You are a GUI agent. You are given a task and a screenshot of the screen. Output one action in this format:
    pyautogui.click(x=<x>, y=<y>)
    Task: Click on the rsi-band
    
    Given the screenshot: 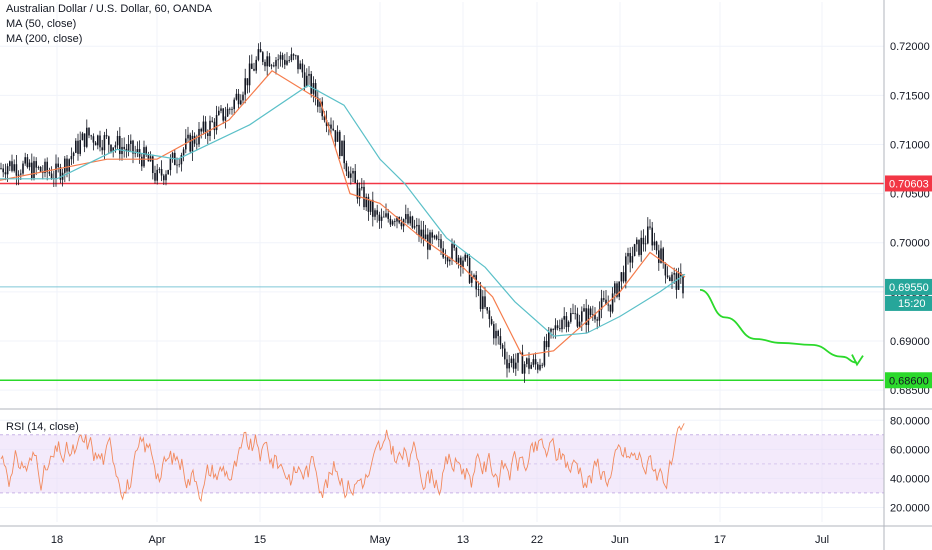 What is the action you would take?
    pyautogui.click(x=442, y=464)
    